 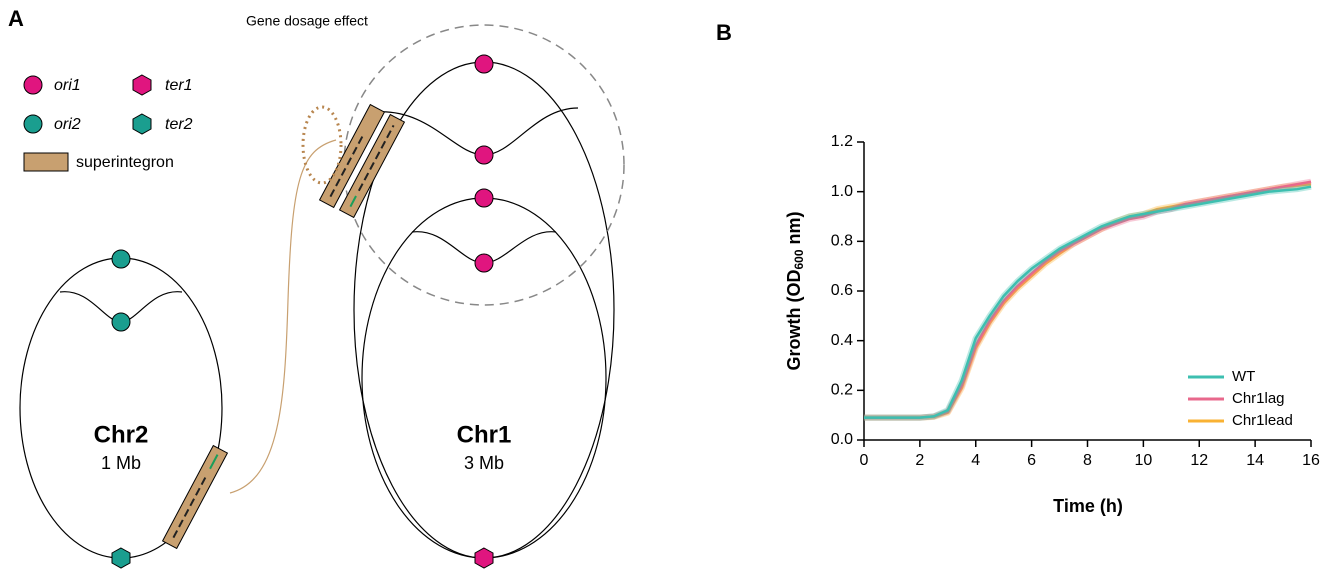 I want to click on y-label-part: Growth (OD, so click(x=794, y=320).